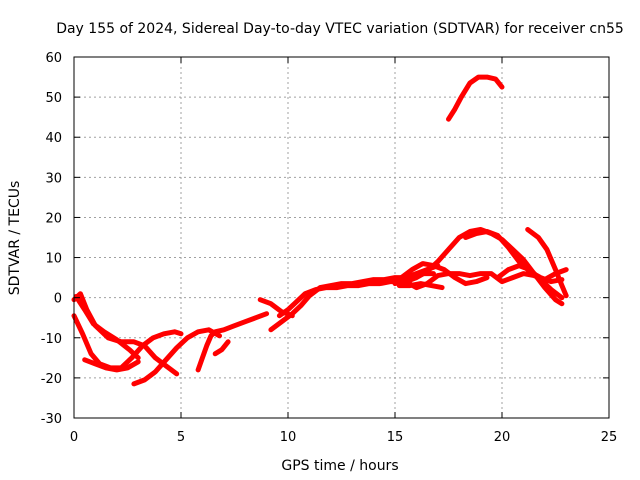 Image resolution: width=640 pixels, height=480 pixels. Describe the element at coordinates (53, 138) in the screenshot. I see `y-tick-label: 40` at that location.